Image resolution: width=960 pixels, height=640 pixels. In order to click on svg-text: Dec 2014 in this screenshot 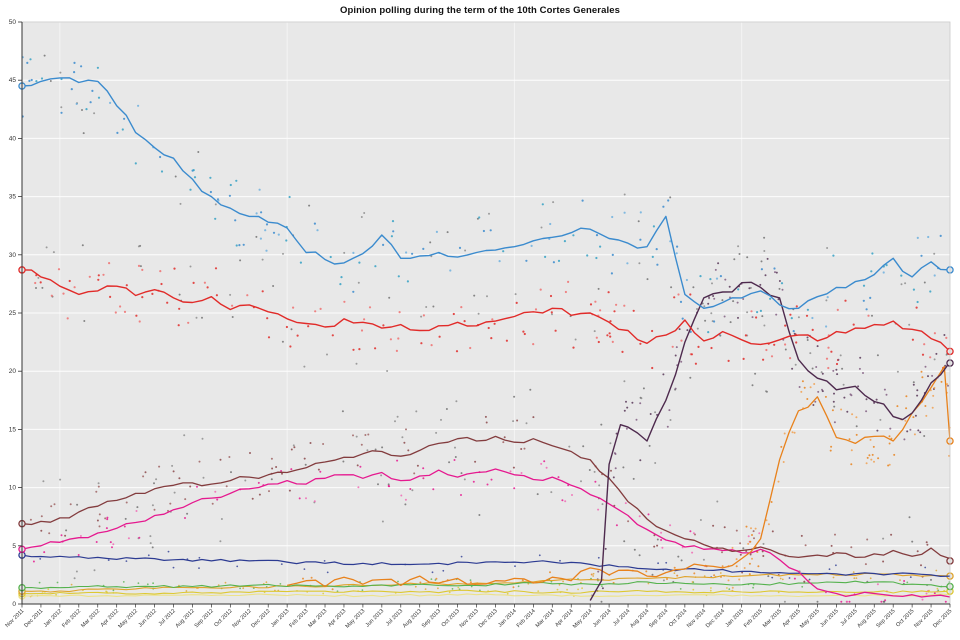, I will do `click(715, 618)`.